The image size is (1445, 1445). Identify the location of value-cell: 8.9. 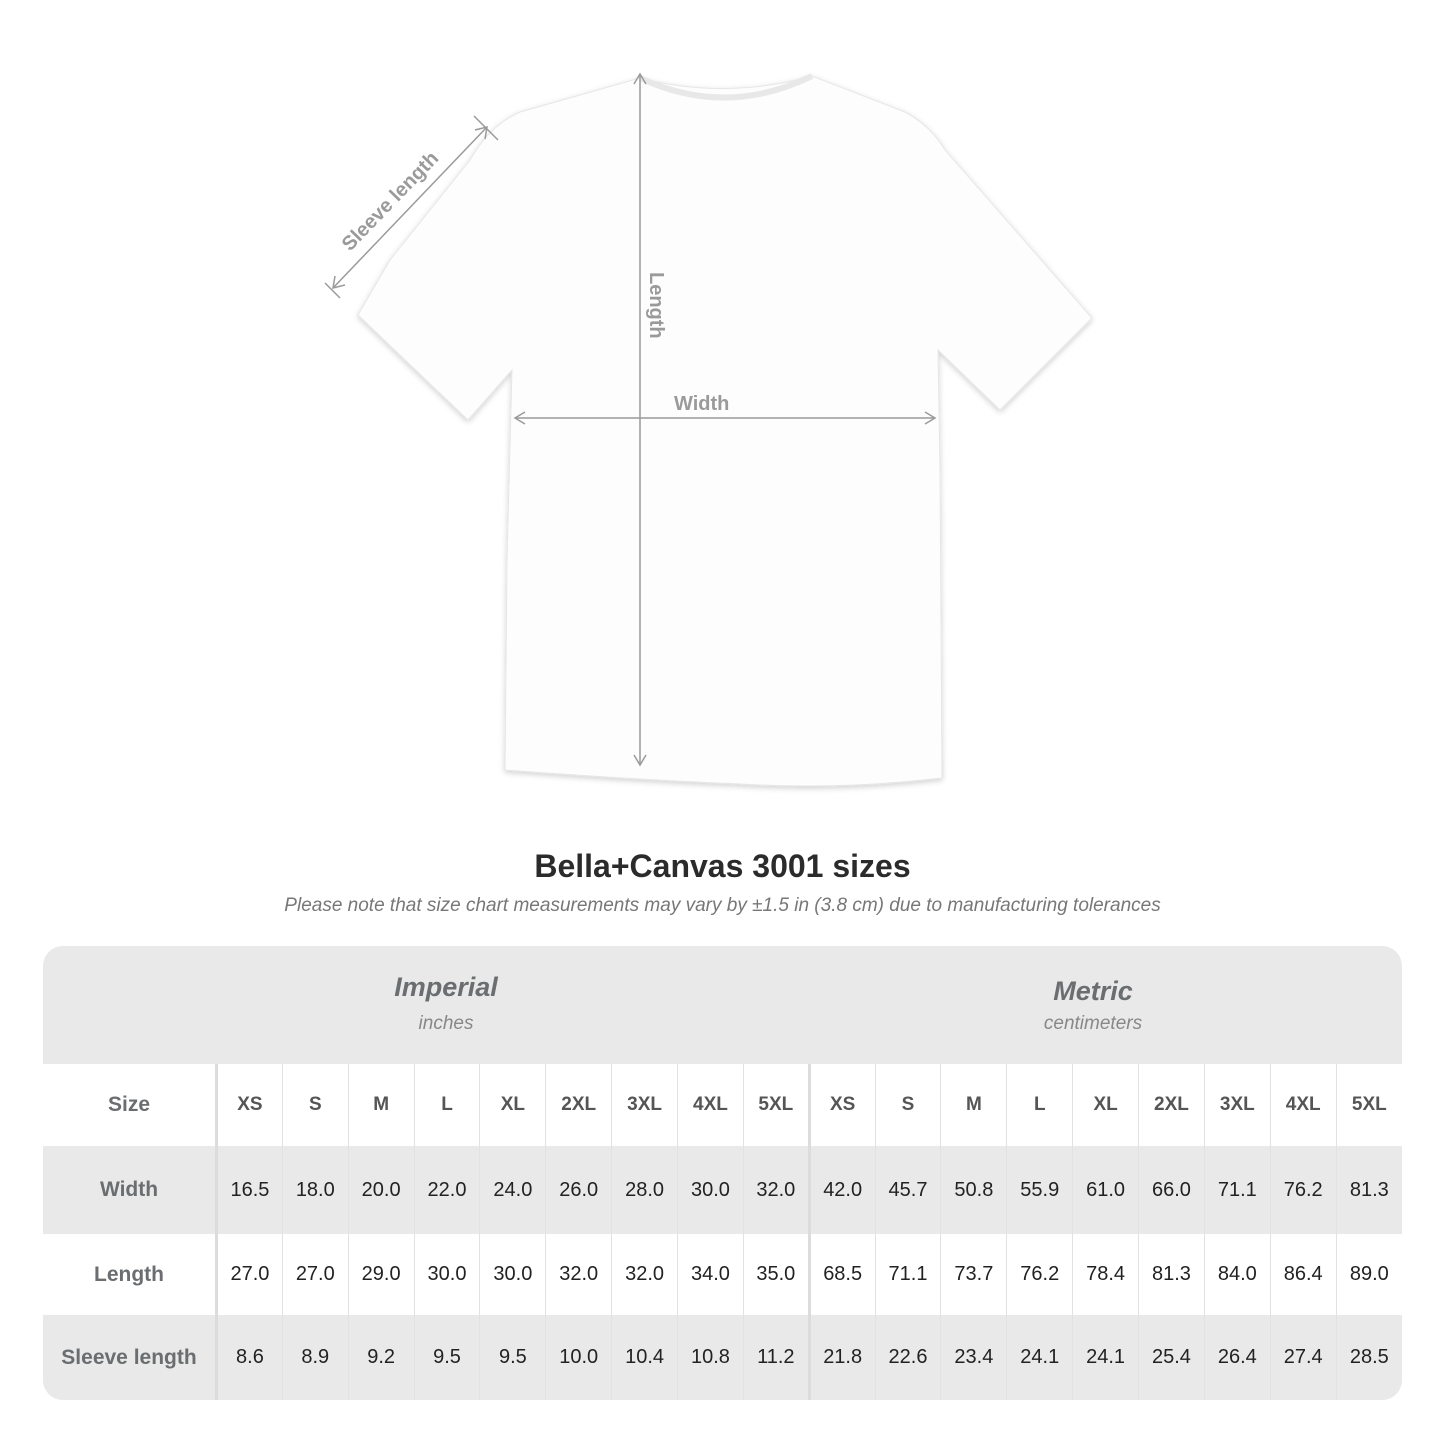
(315, 1357).